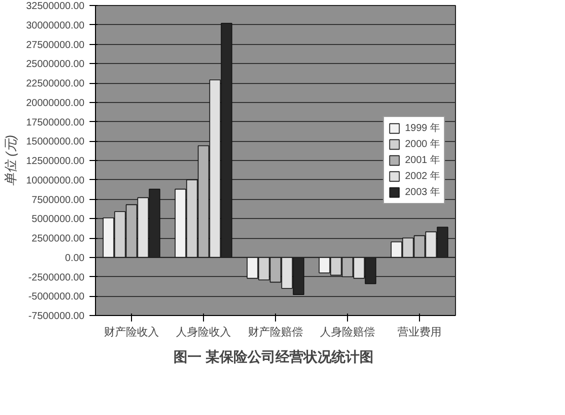 This screenshot has width=565, height=415. Describe the element at coordinates (55, 103) in the screenshot. I see `y-tick-label: 20000000.00` at that location.